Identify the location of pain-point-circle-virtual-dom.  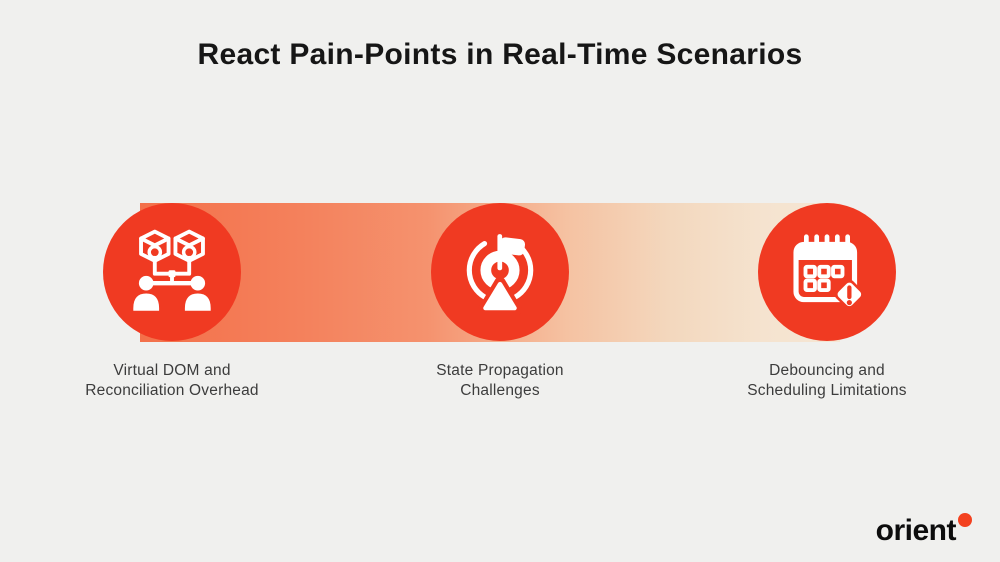
(172, 272).